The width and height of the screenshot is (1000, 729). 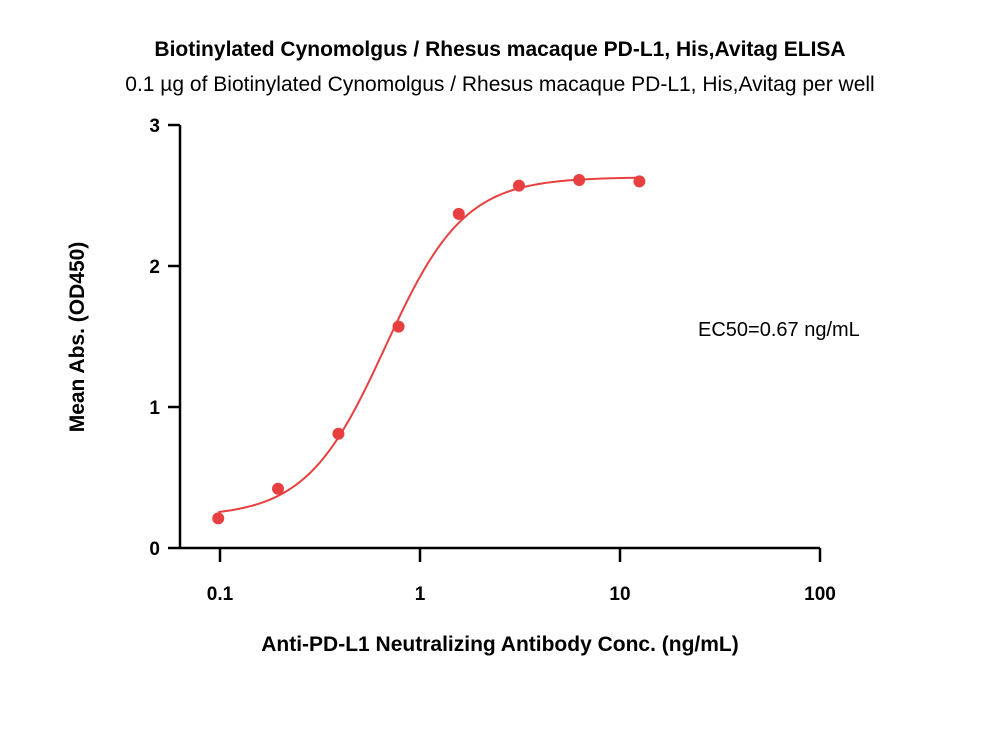 I want to click on y-tick-label: 3, so click(x=154, y=126).